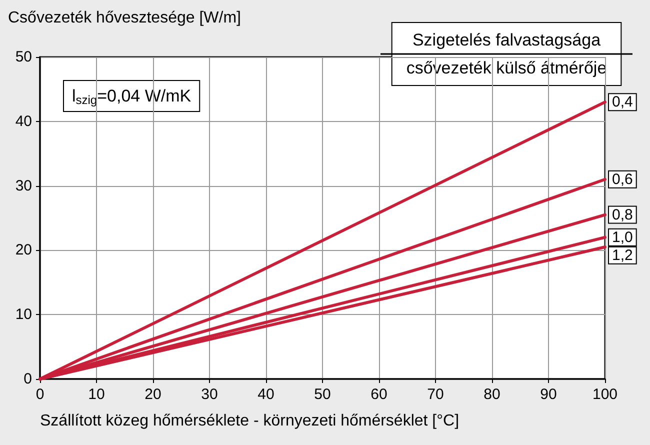 This screenshot has width=650, height=445. I want to click on x-tick-label: 50, so click(322, 394).